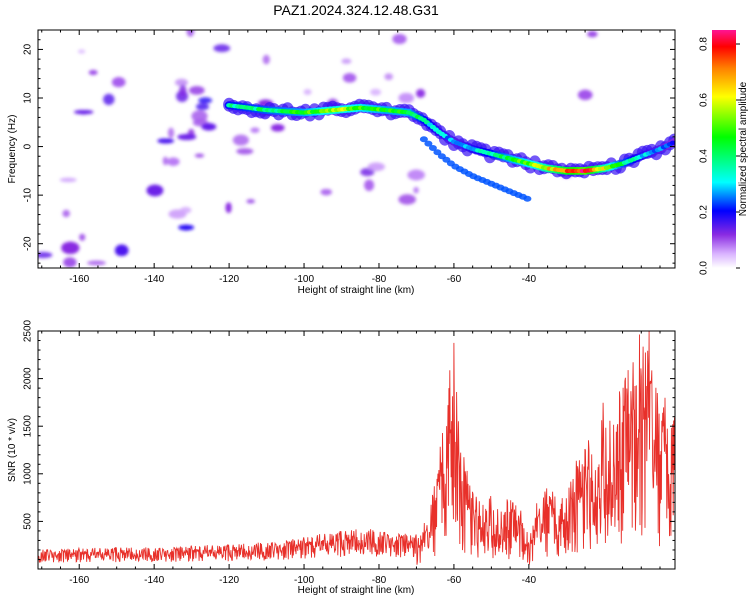 This screenshot has height=605, width=750. I want to click on colorbar-tick-label: 0.6, so click(704, 100).